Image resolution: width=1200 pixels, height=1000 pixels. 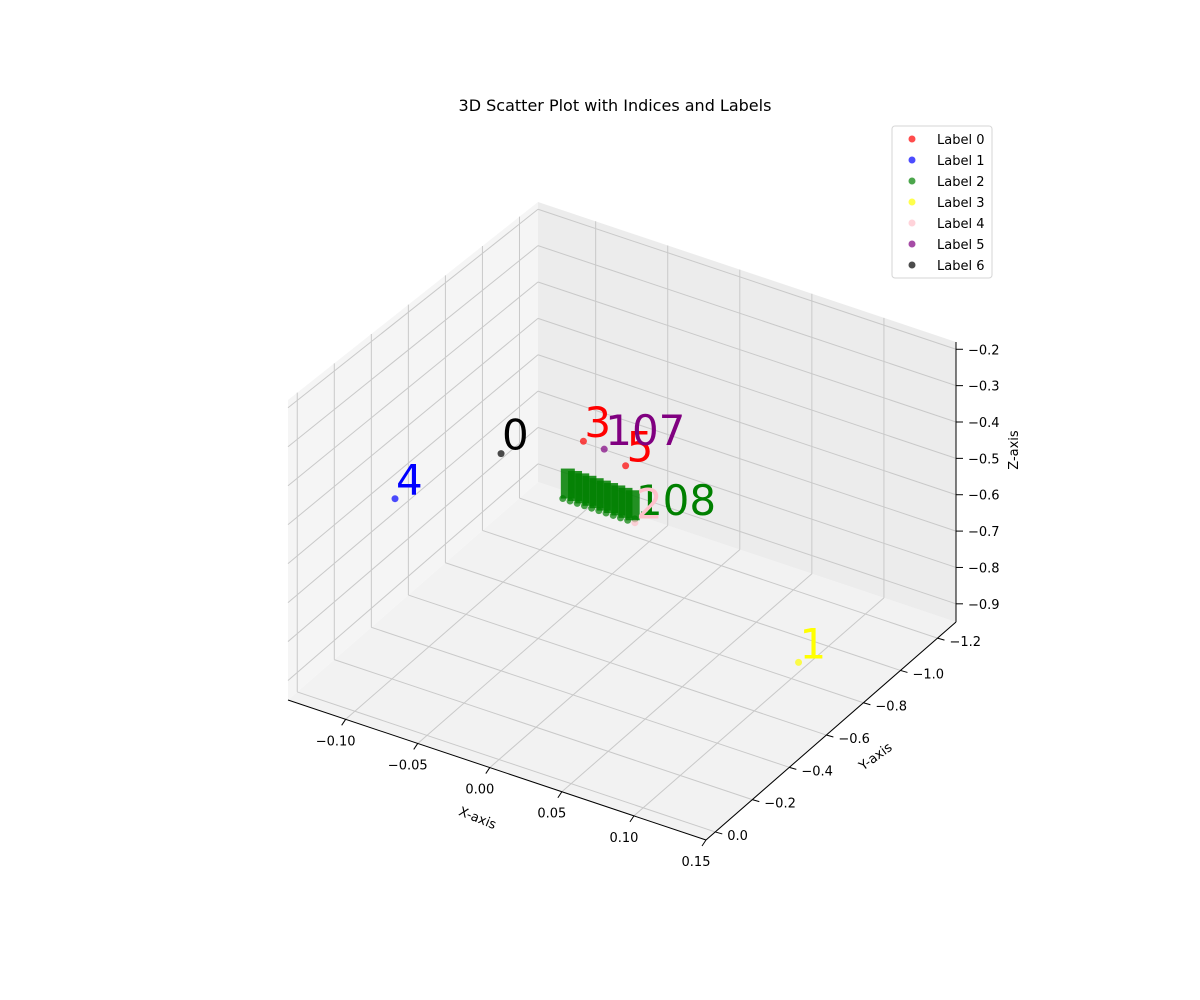 What do you see at coordinates (984, 496) in the screenshot?
I see `z-tick-label: −0.6` at bounding box center [984, 496].